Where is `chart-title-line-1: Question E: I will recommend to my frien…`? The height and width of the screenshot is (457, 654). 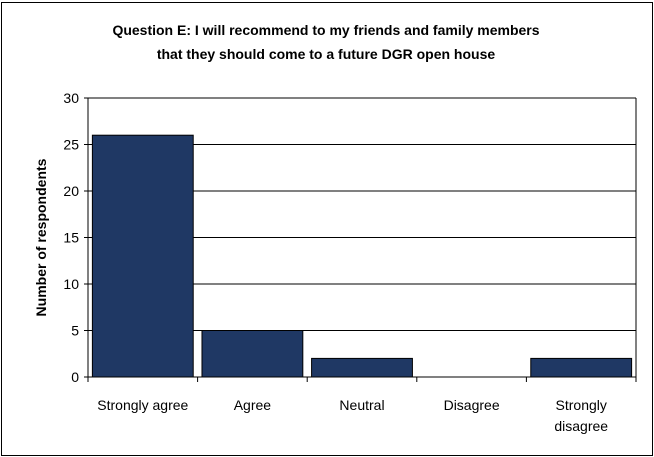
chart-title-line-1: Question E: I will recommend to my frien… is located at coordinates (326, 30).